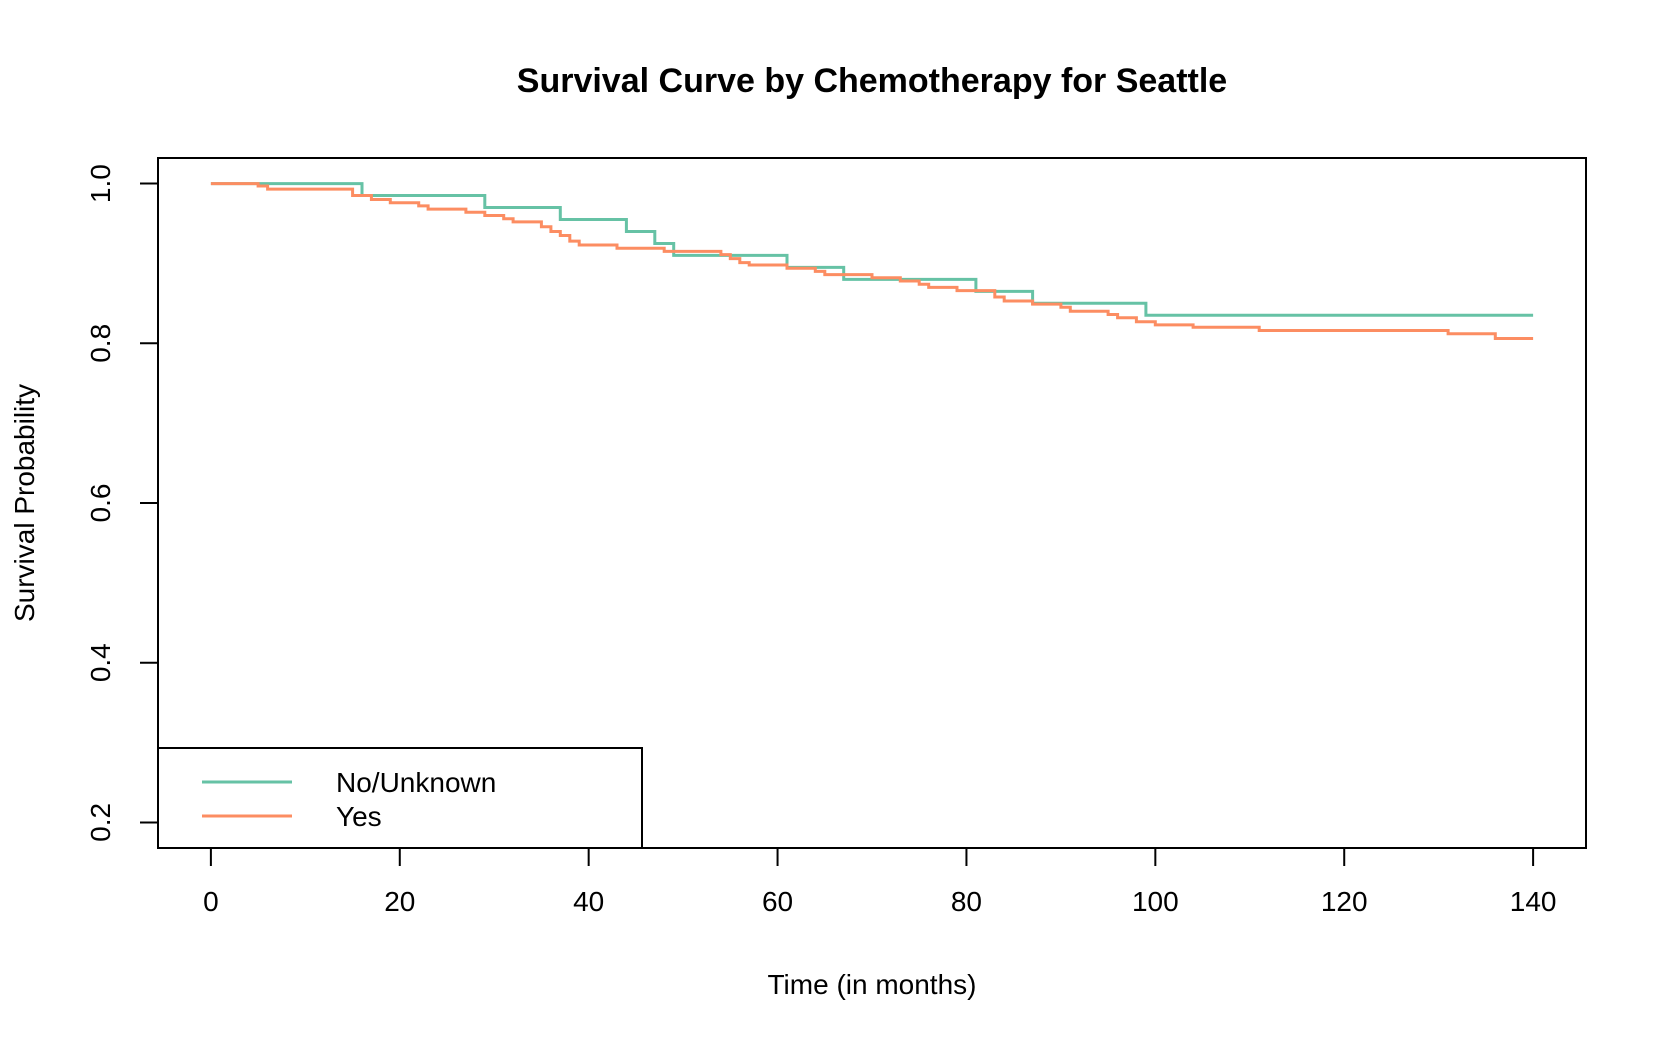  I want to click on x-axis-label: Time (in months), so click(871, 984).